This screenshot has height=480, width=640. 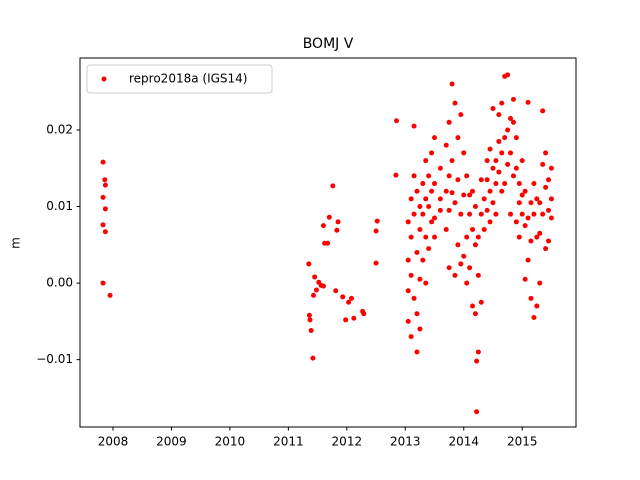 What do you see at coordinates (113, 442) in the screenshot?
I see `x-tick-label: 2008` at bounding box center [113, 442].